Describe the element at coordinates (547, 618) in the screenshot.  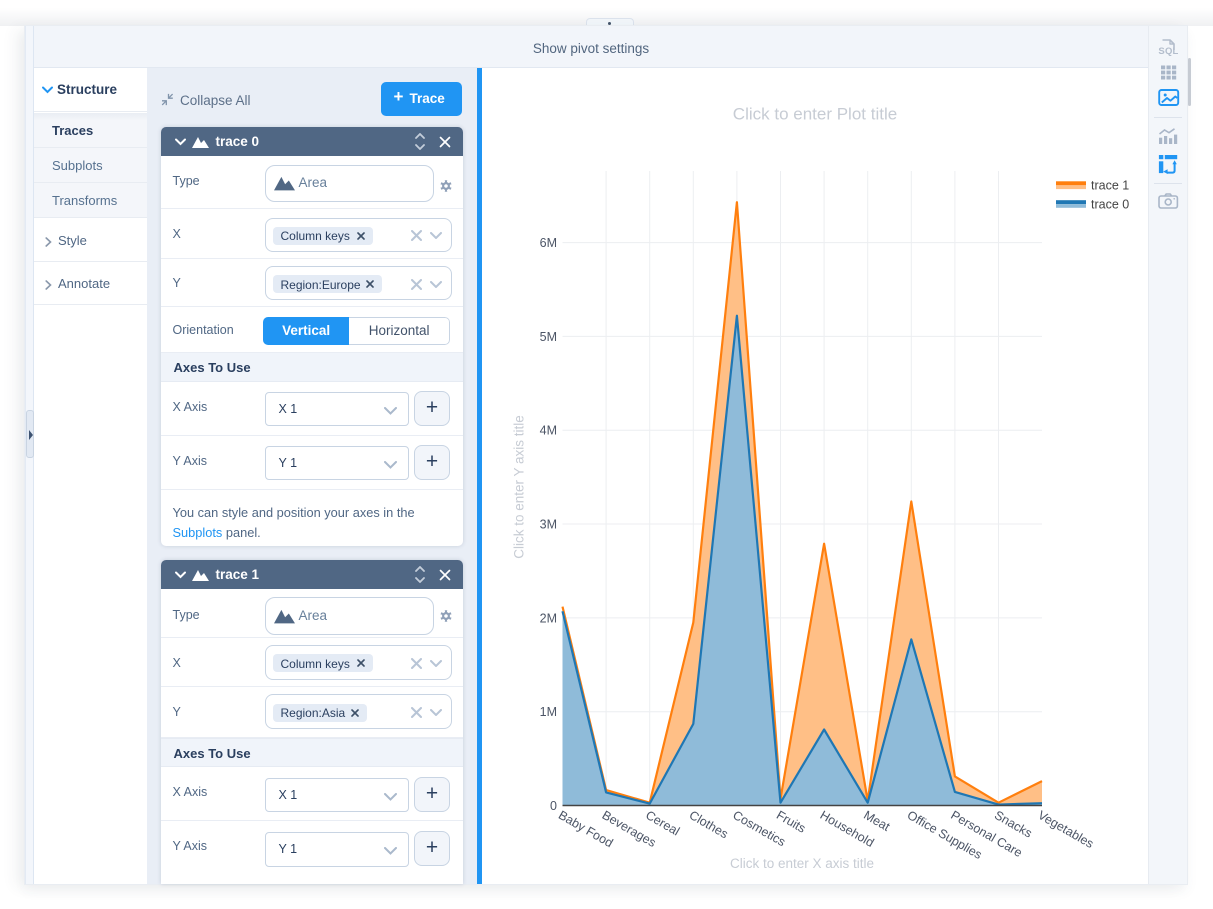
I see `svg-text: 2M` at that location.